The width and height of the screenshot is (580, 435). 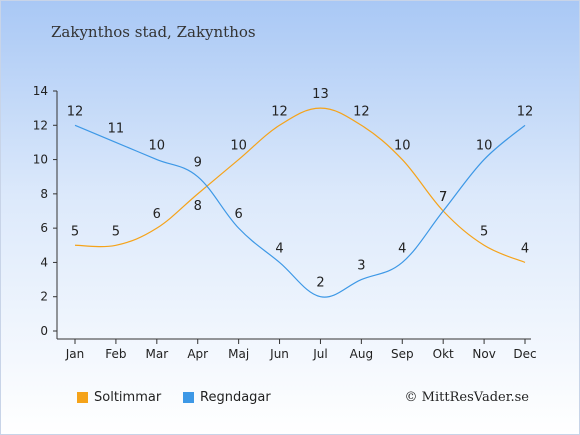 What do you see at coordinates (525, 248) in the screenshot?
I see `data-label-soltimmar: 4` at bounding box center [525, 248].